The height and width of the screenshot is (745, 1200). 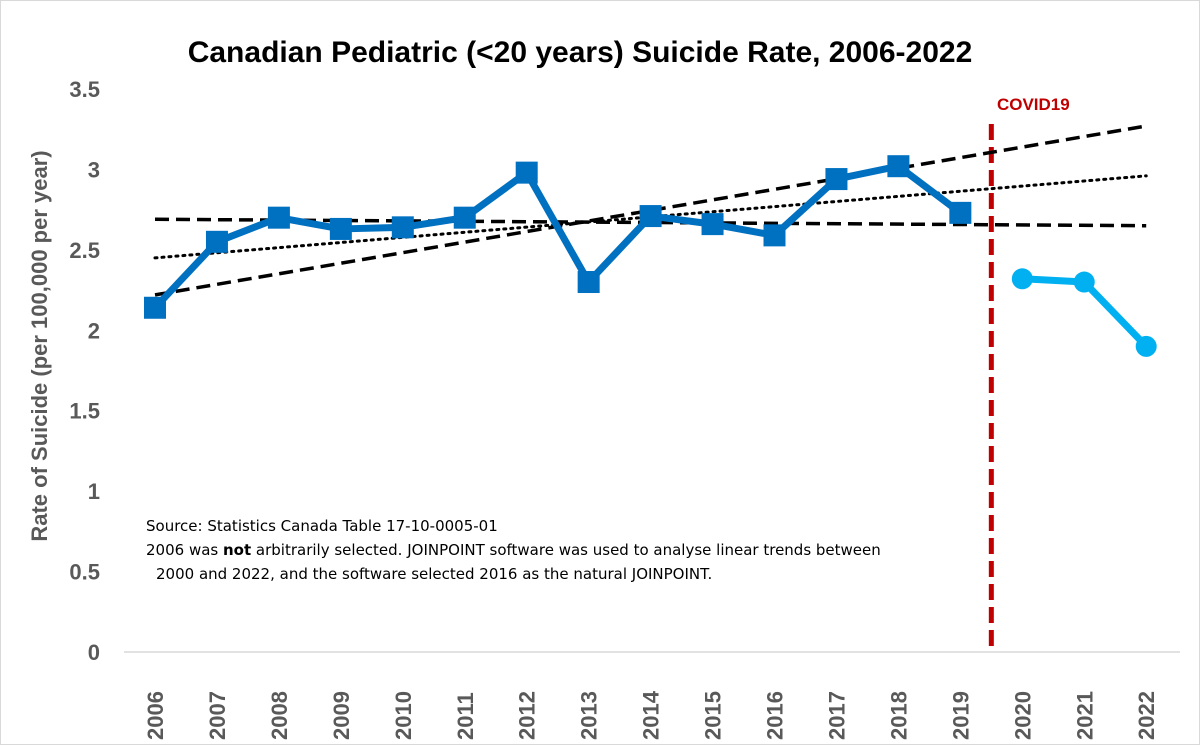 What do you see at coordinates (403, 715) in the screenshot?
I see `x-tick-label: 2010` at bounding box center [403, 715].